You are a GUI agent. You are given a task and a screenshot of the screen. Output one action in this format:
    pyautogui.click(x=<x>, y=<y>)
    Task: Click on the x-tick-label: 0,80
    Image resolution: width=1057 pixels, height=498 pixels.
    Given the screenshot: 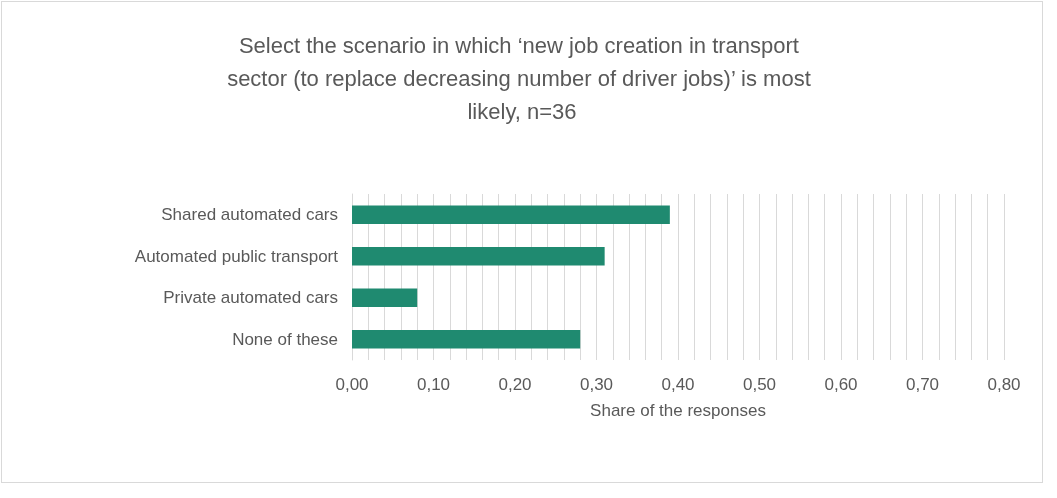 What is the action you would take?
    pyautogui.click(x=1004, y=384)
    